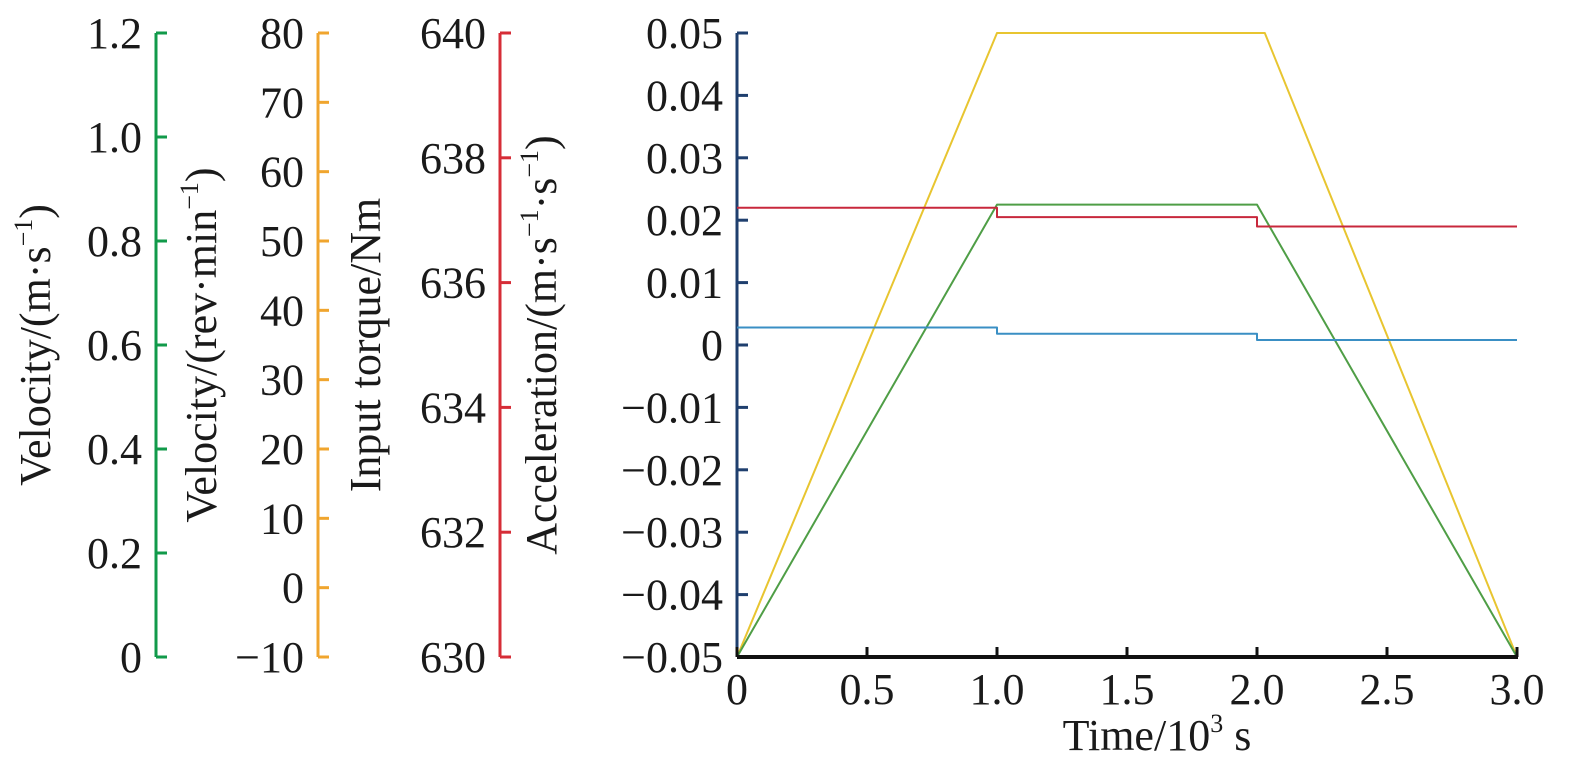 Image resolution: width=1575 pixels, height=773 pixels. What do you see at coordinates (34, 345) in the screenshot?
I see `y-axis-title-velocity_ms: Velocity/(m·s−1)` at bounding box center [34, 345].